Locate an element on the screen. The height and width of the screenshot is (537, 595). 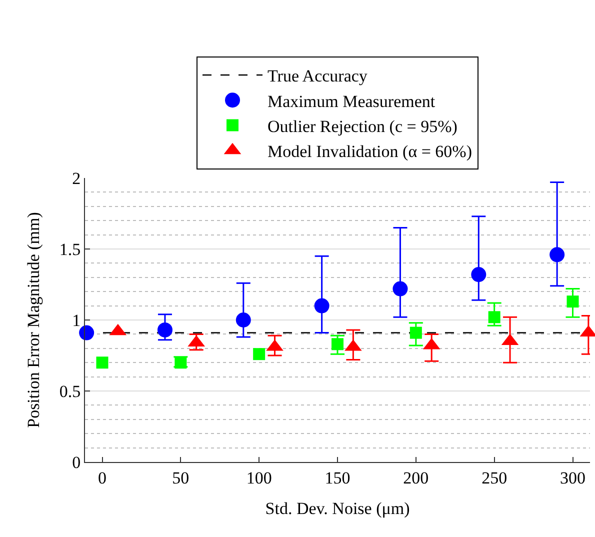
x-axis-title: Std. Dev. Noise (μm) is located at coordinates (337, 508).